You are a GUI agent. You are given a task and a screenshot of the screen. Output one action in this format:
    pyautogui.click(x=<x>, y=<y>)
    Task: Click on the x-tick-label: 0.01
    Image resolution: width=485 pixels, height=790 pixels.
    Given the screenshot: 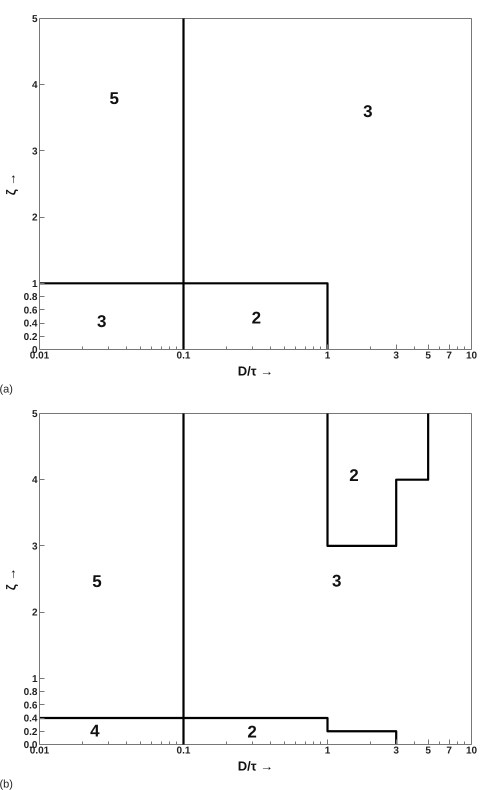 What is the action you would take?
    pyautogui.click(x=40, y=356)
    